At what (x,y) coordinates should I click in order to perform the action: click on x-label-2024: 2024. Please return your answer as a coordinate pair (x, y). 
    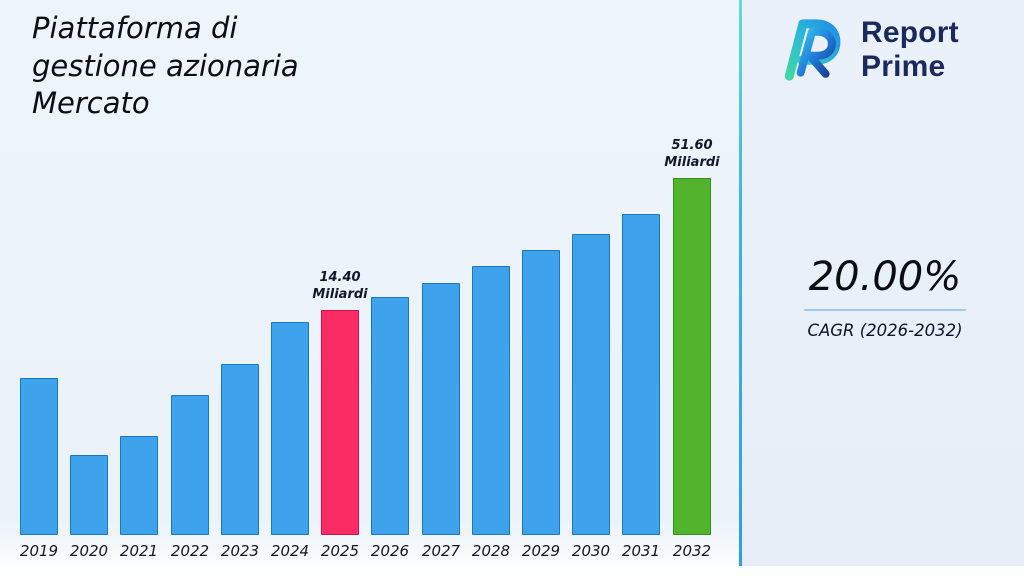
    Looking at the image, I should click on (290, 551).